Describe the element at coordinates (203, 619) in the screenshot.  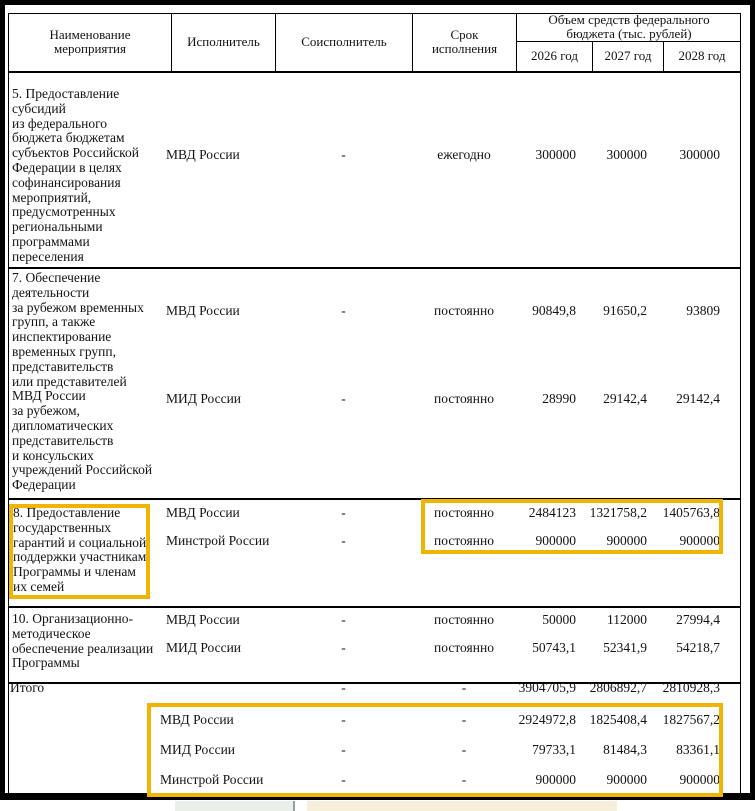
I see `row10-executor-1: МВД России` at that location.